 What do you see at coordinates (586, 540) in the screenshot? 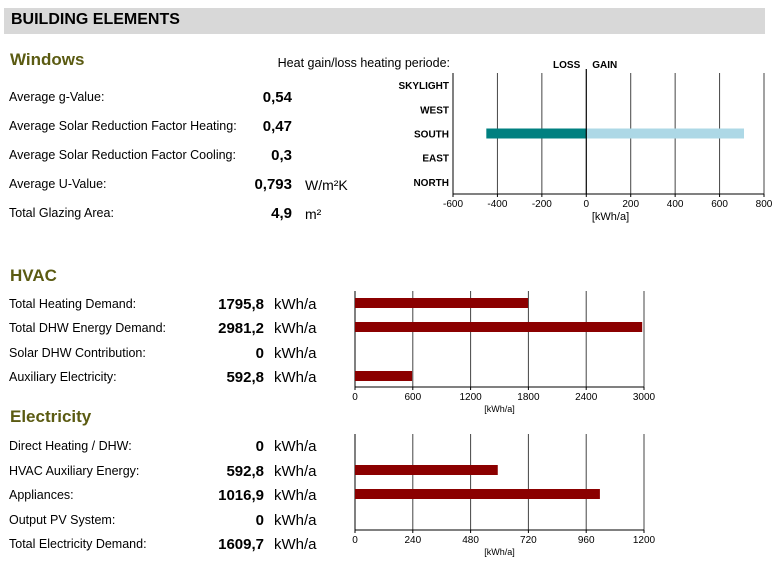
I see `chart3-tick-label: 960` at bounding box center [586, 540].